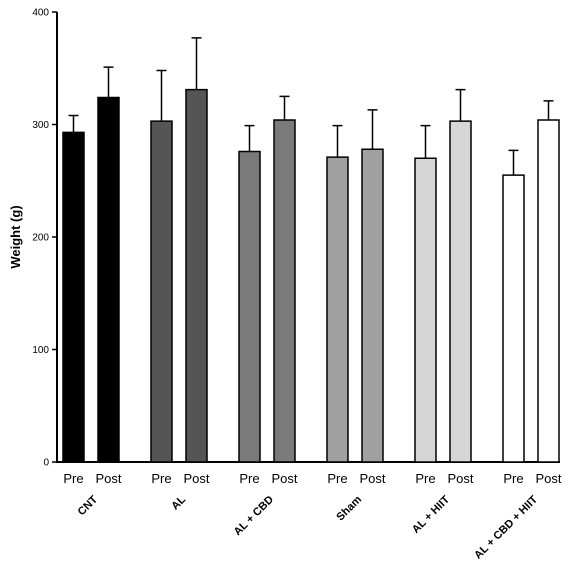  Describe the element at coordinates (46, 463) in the screenshot. I see `y-tick-label: 0` at that location.